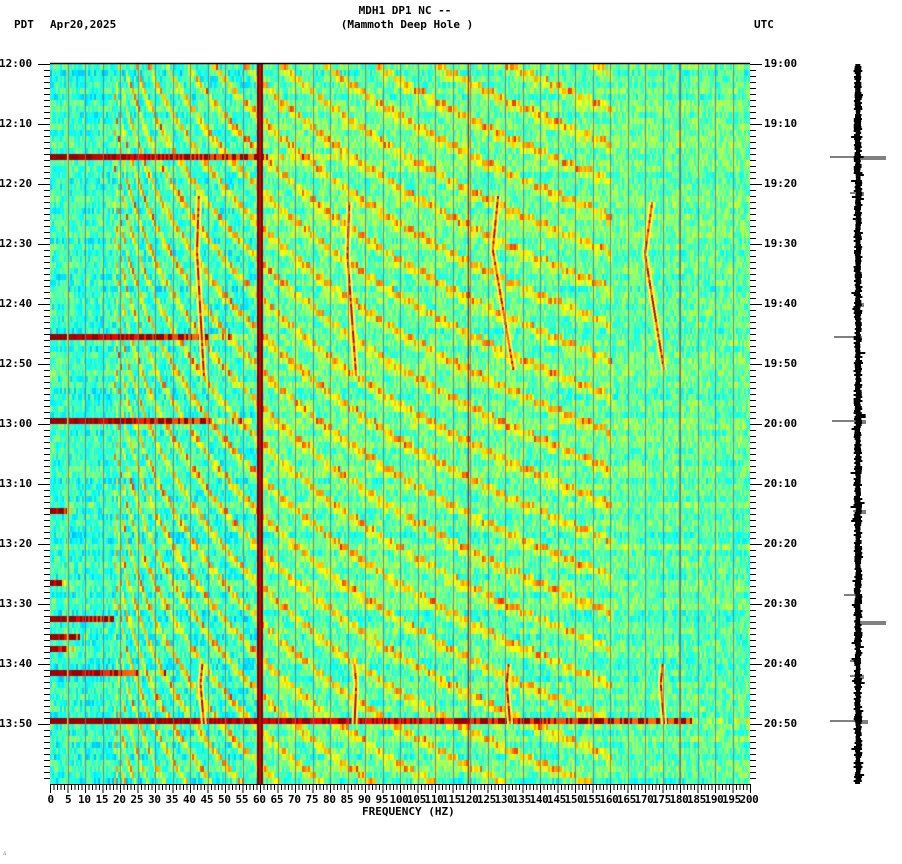 The width and height of the screenshot is (902, 864). Describe the element at coordinates (661, 799) in the screenshot. I see `x-tick-label: 175` at that location.